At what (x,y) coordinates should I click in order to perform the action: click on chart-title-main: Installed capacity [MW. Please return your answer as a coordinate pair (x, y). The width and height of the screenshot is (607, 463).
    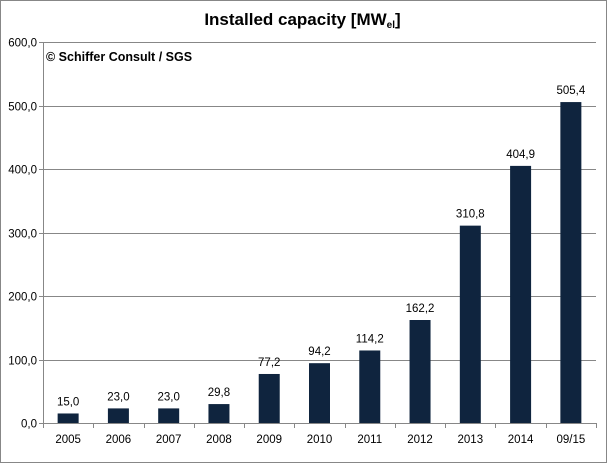
    Looking at the image, I should click on (295, 19).